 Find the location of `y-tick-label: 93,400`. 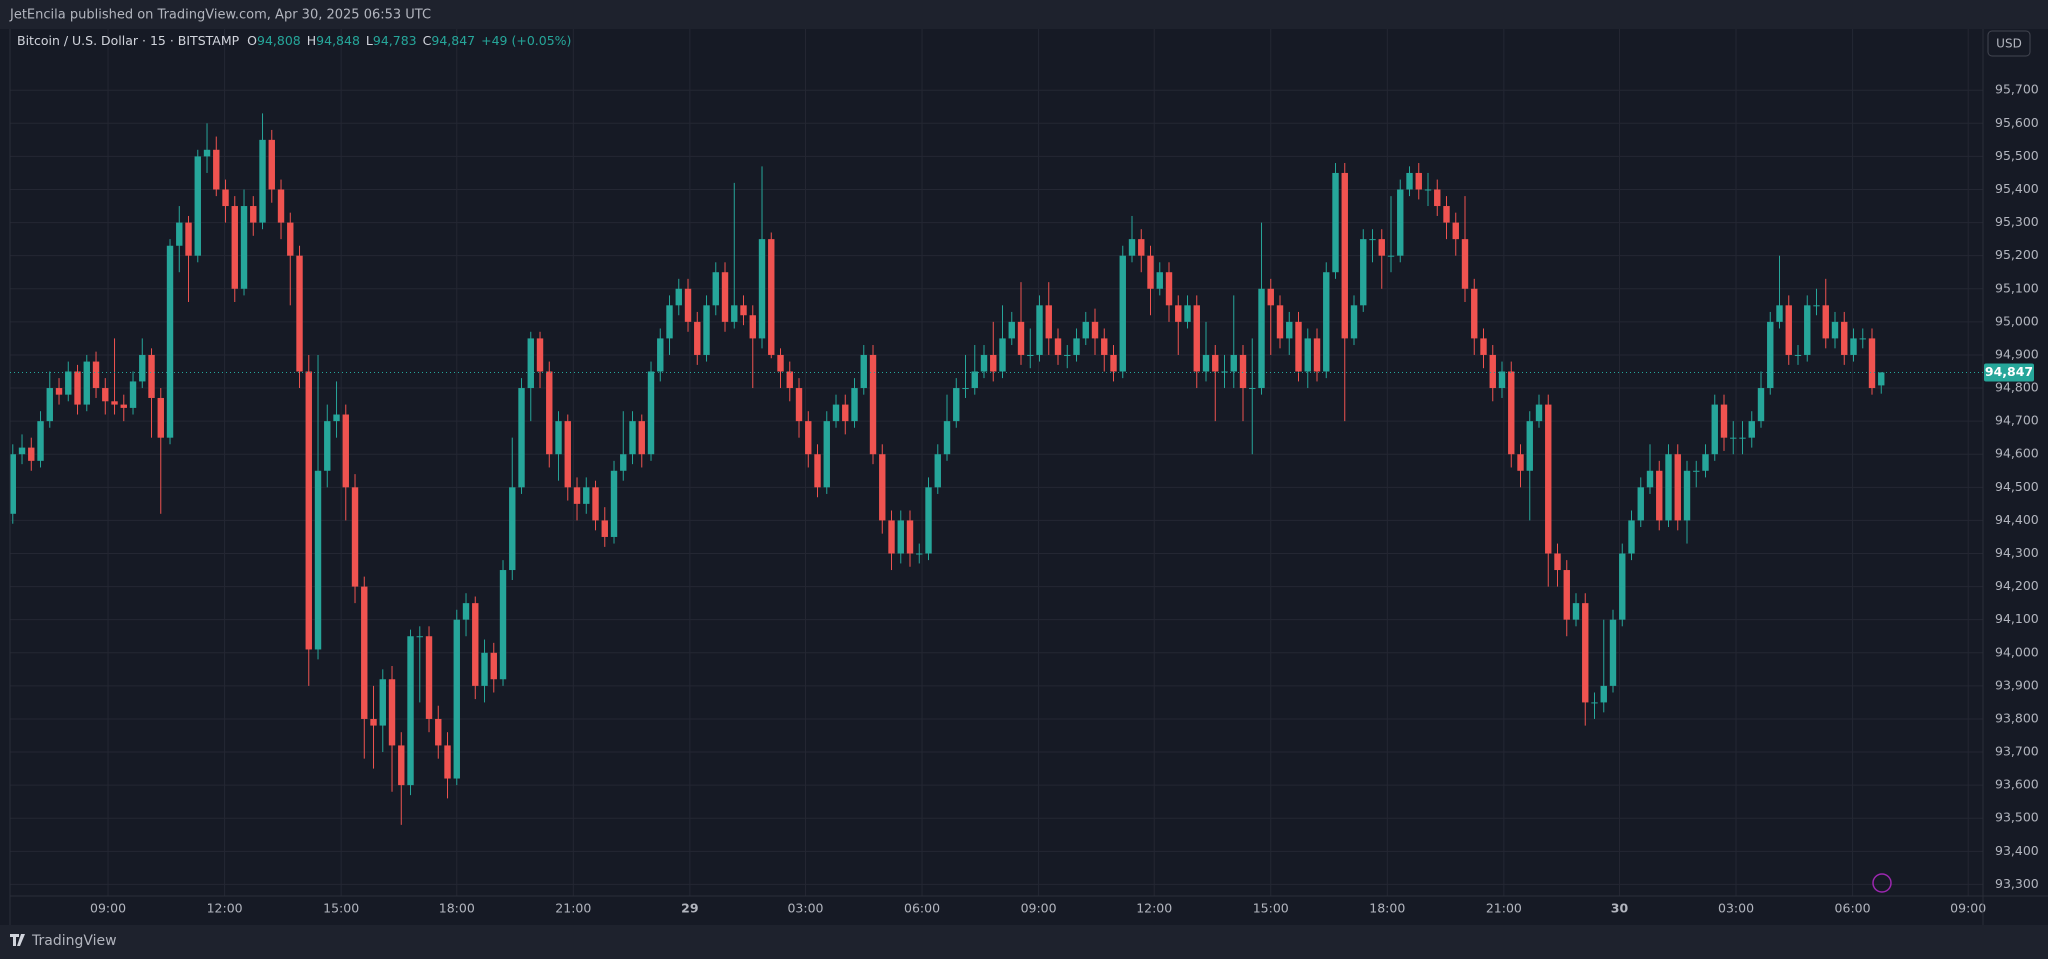

y-tick-label: 93,400 is located at coordinates (2017, 850).